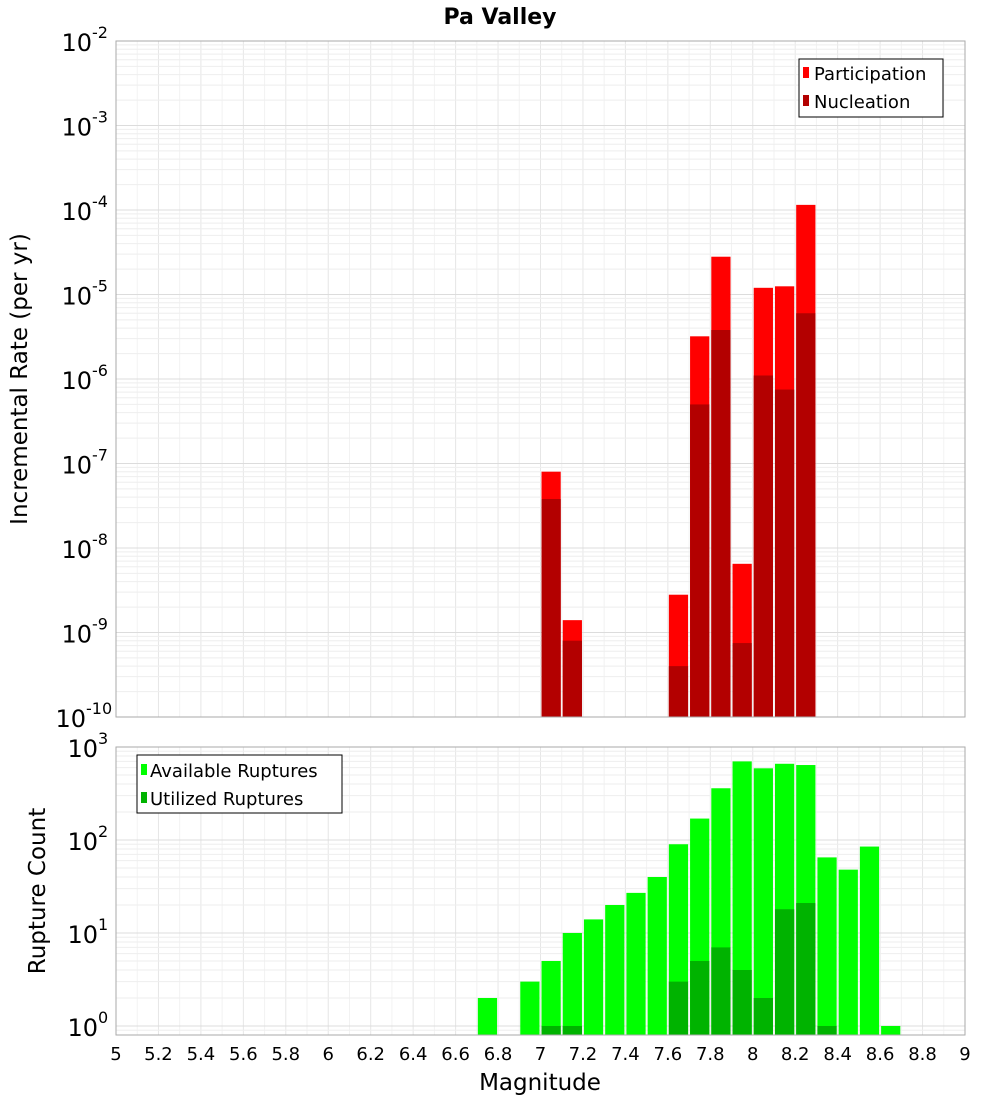 This screenshot has height=1100, width=1000. Describe the element at coordinates (413, 1054) in the screenshot. I see `x-tick-label: 6.4` at that location.